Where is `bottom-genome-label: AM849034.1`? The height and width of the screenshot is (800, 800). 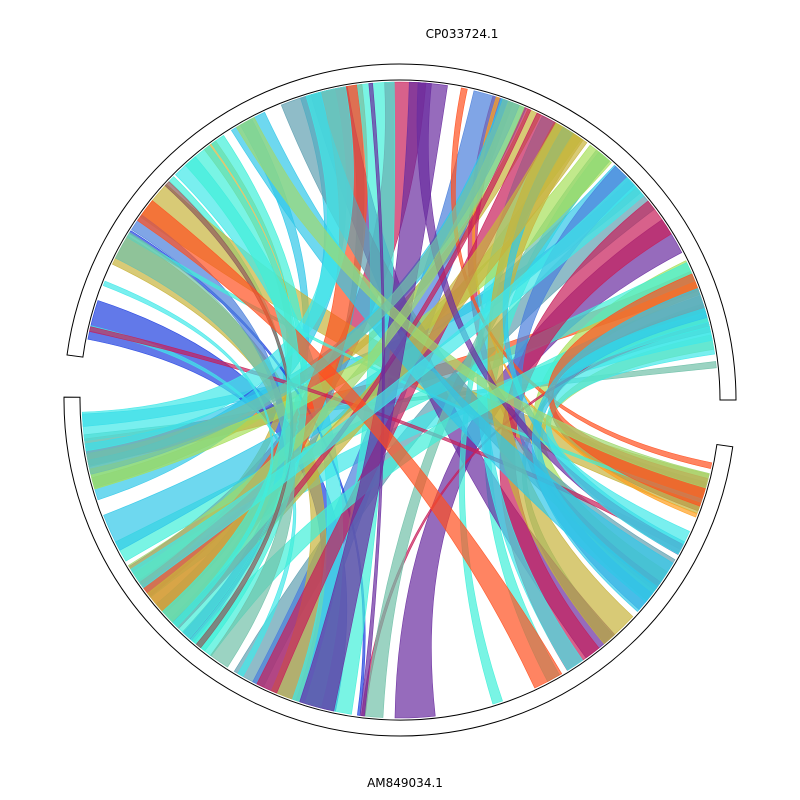
bottom-genome-label: AM849034.1 is located at coordinates (405, 783).